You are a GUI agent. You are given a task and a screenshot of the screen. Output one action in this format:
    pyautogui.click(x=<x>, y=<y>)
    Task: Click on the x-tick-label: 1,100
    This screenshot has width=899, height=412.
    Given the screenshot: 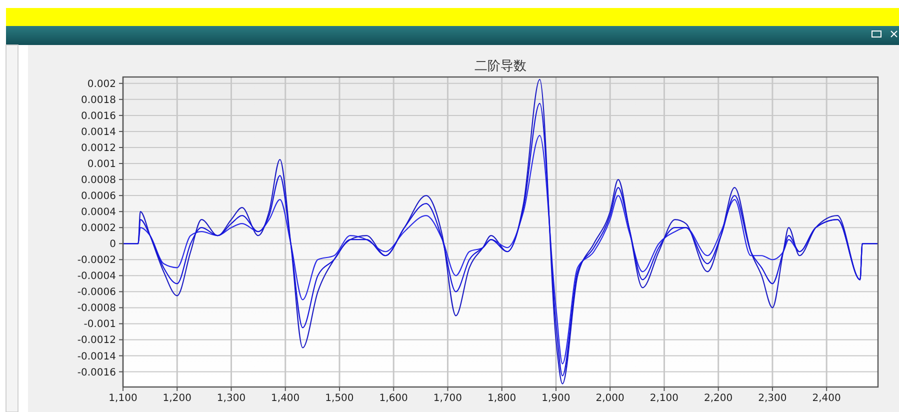 What is the action you would take?
    pyautogui.click(x=123, y=398)
    